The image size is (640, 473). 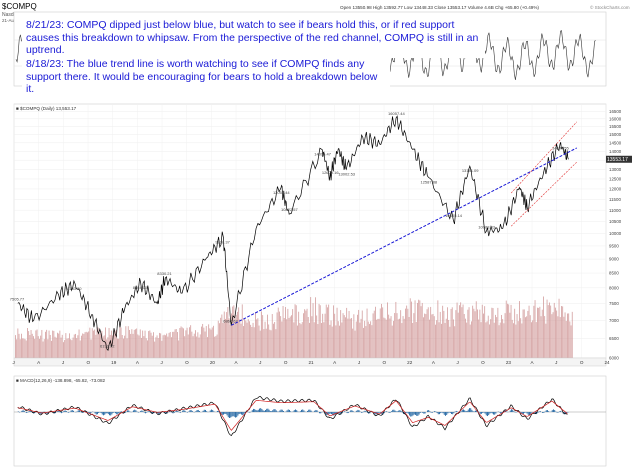 I want to click on x-tick-label: 21, so click(x=312, y=362).